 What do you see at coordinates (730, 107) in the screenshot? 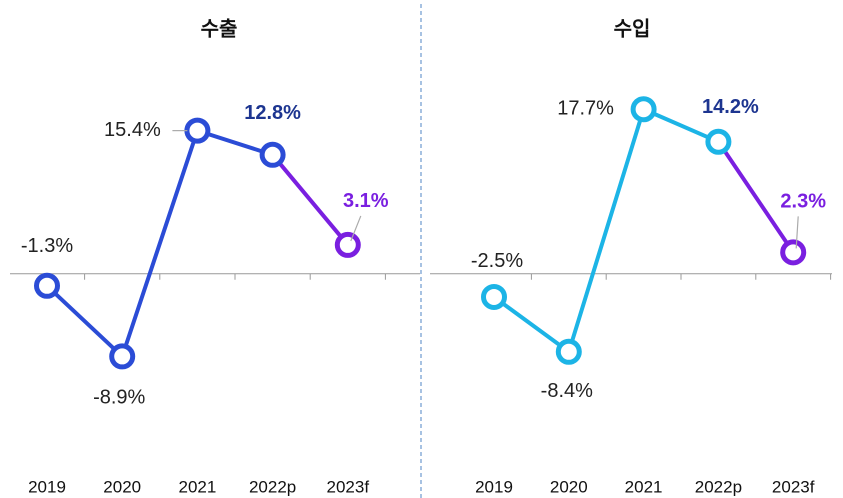
I see `data-label: 14.2%` at bounding box center [730, 107].